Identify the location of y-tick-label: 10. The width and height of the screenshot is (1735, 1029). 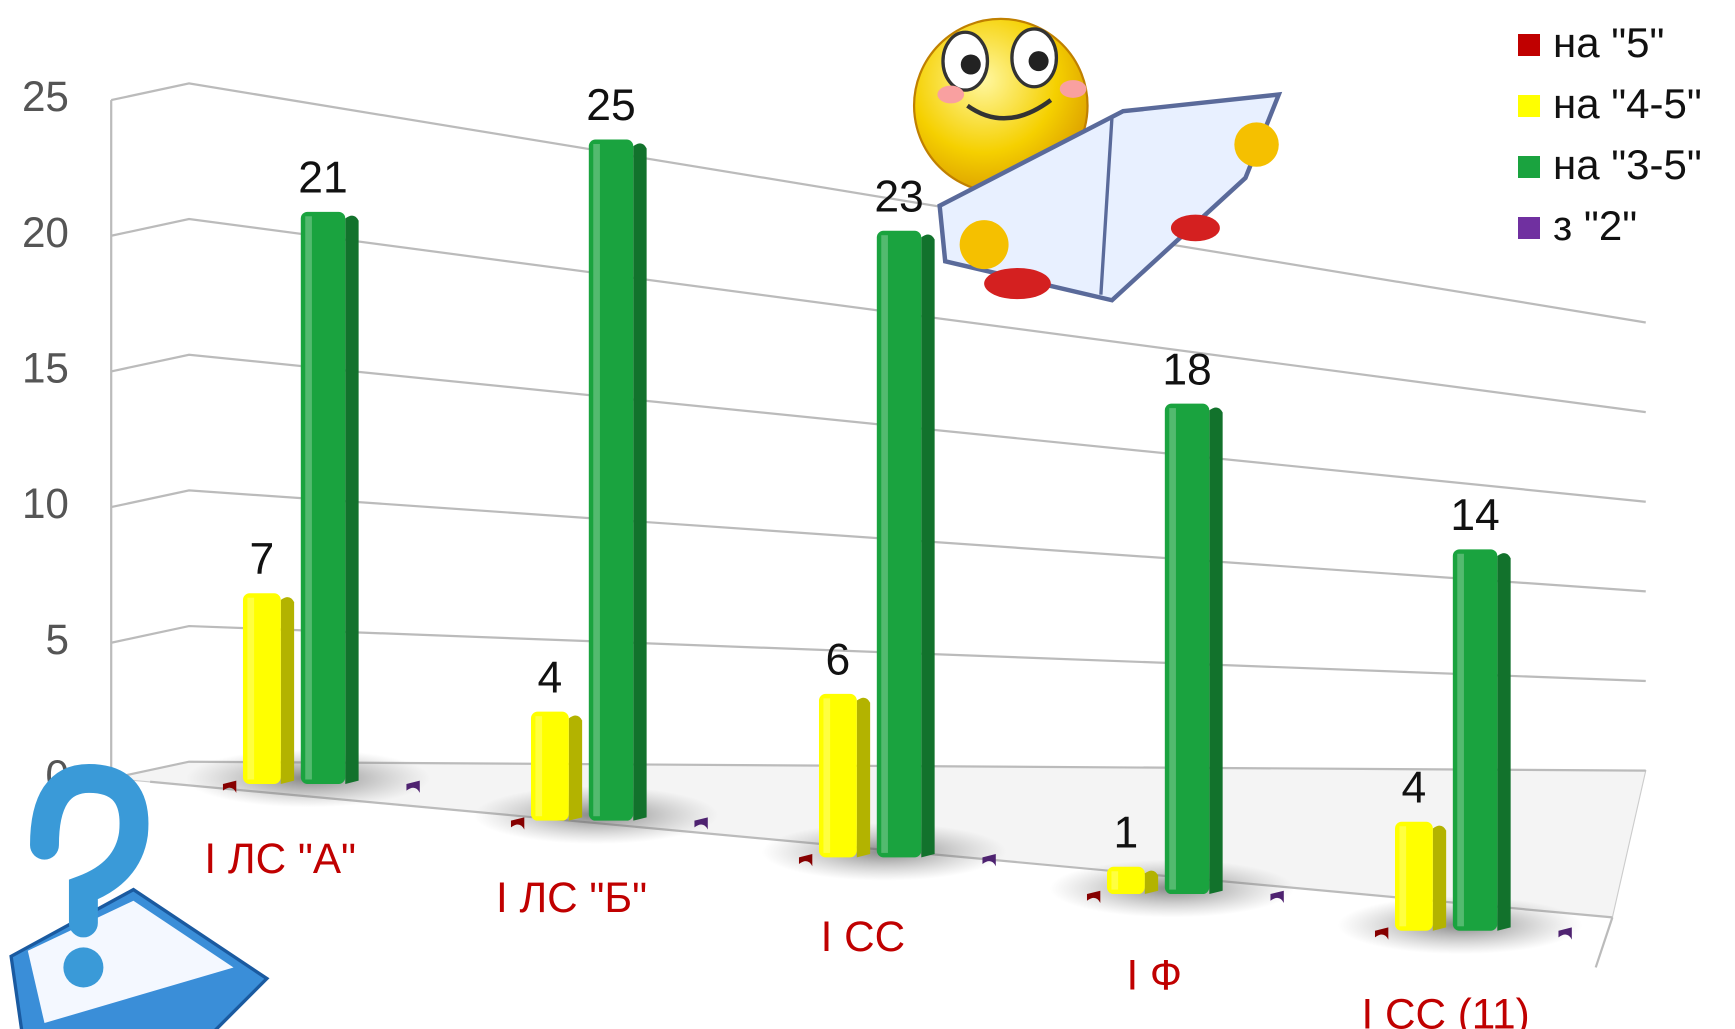
(45, 503).